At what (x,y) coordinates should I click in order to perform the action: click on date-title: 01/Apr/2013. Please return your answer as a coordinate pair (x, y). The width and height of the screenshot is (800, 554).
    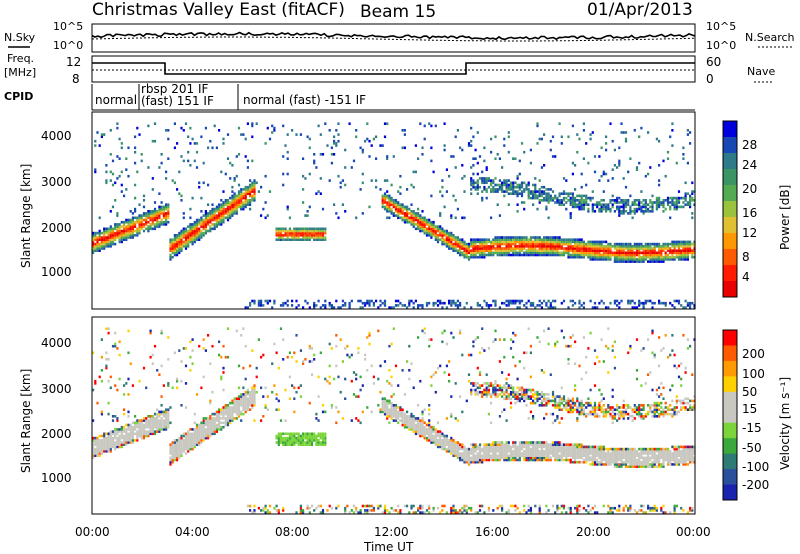
    Looking at the image, I should click on (640, 10).